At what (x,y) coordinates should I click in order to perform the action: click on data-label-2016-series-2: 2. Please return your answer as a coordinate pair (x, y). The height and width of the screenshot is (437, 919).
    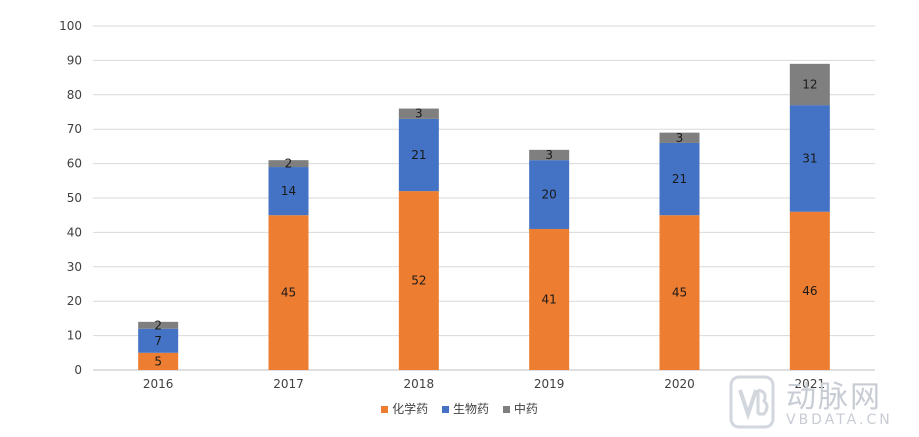
    Looking at the image, I should click on (158, 325).